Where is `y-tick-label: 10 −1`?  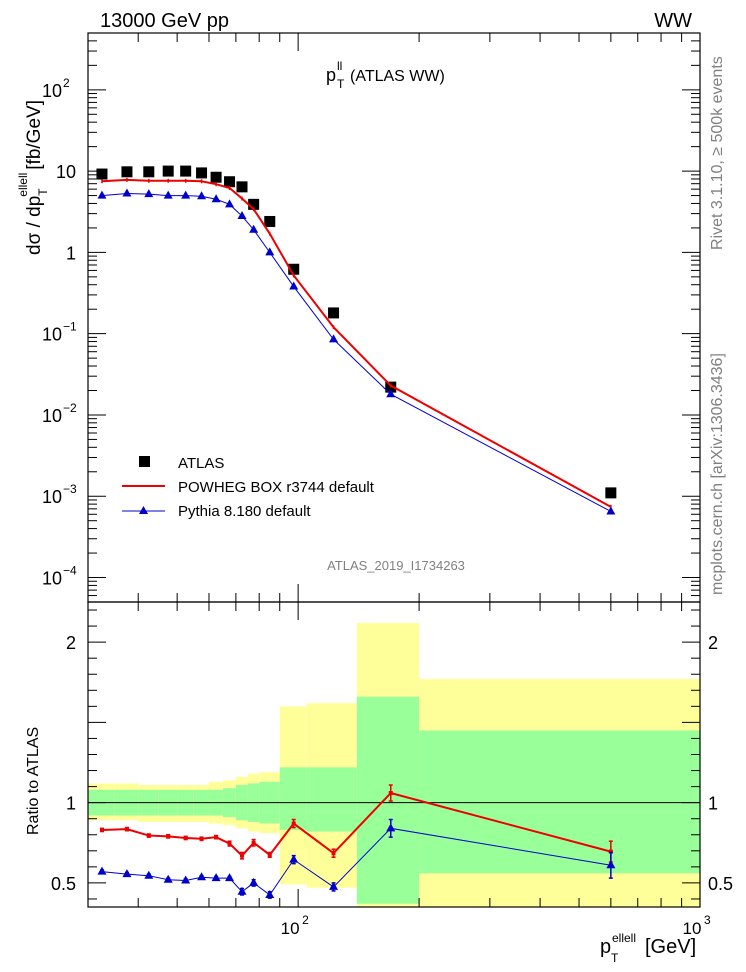 y-tick-label: 10 −1 is located at coordinates (59, 332).